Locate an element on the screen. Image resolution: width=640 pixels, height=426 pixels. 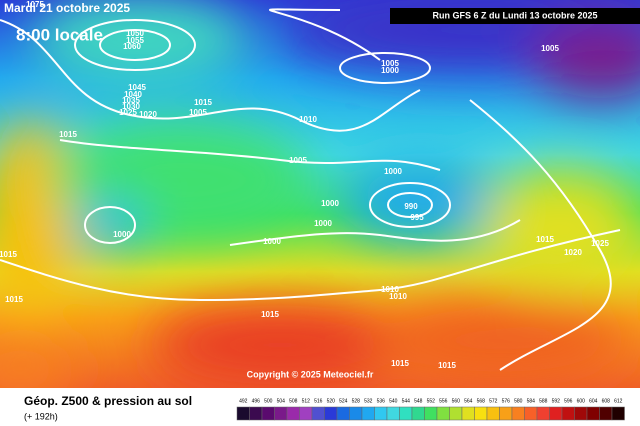
legend-label: 540 is located at coordinates (393, 401).